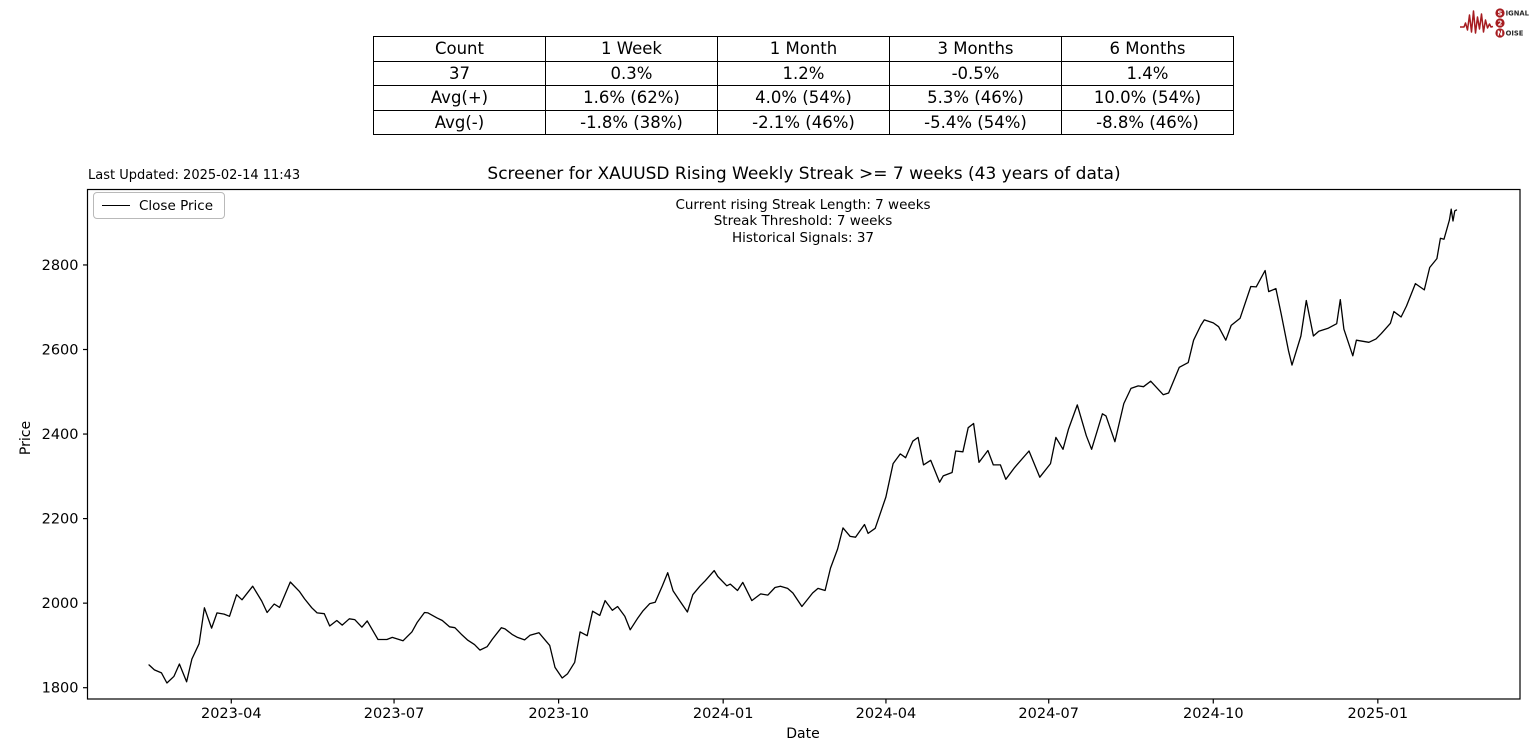  Describe the element at coordinates (631, 49) in the screenshot. I see `stats-header-1week: 1 Week` at that location.